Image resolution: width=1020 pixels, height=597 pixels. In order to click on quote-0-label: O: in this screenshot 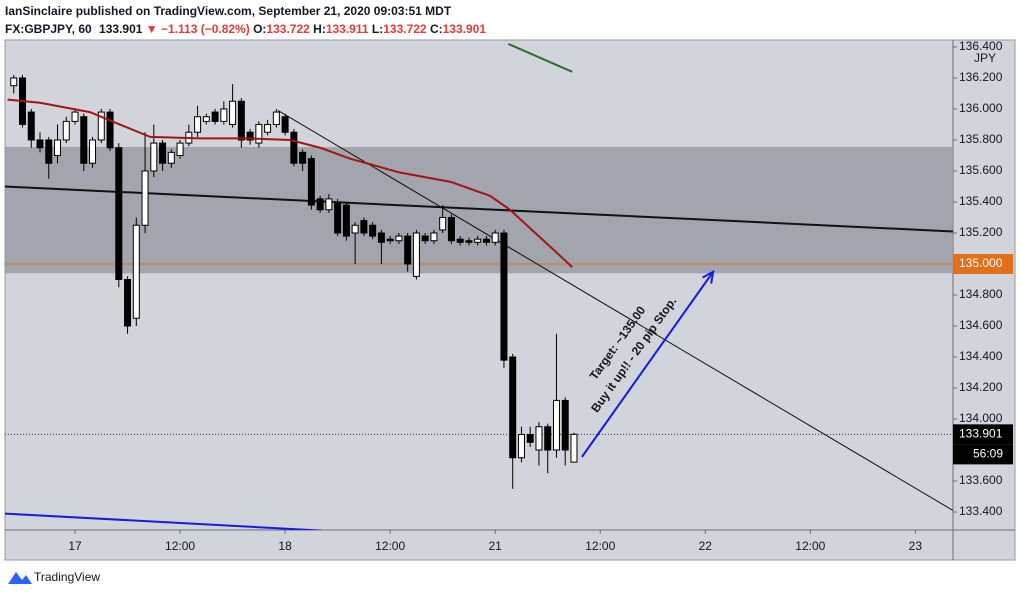, I will do `click(259, 29)`.